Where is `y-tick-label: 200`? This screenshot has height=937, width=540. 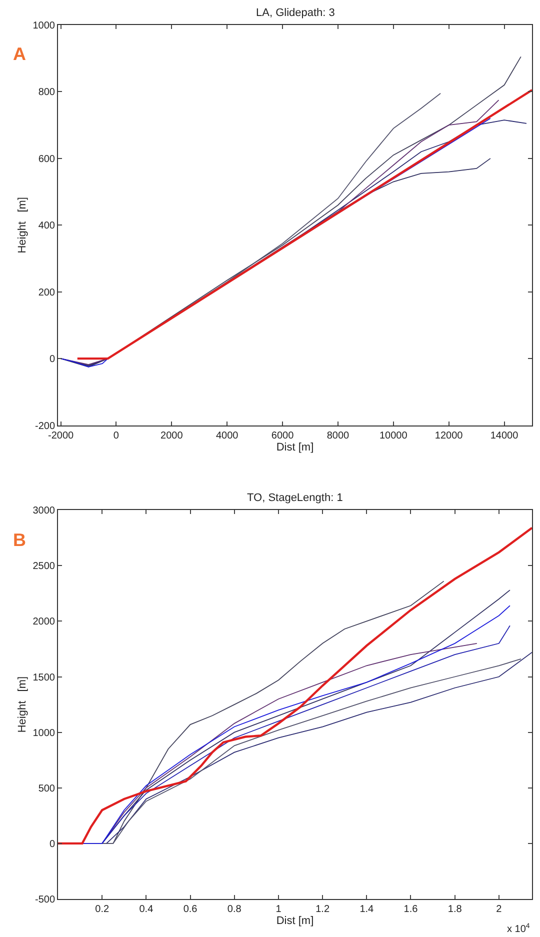
y-tick-label: 200 is located at coordinates (47, 292).